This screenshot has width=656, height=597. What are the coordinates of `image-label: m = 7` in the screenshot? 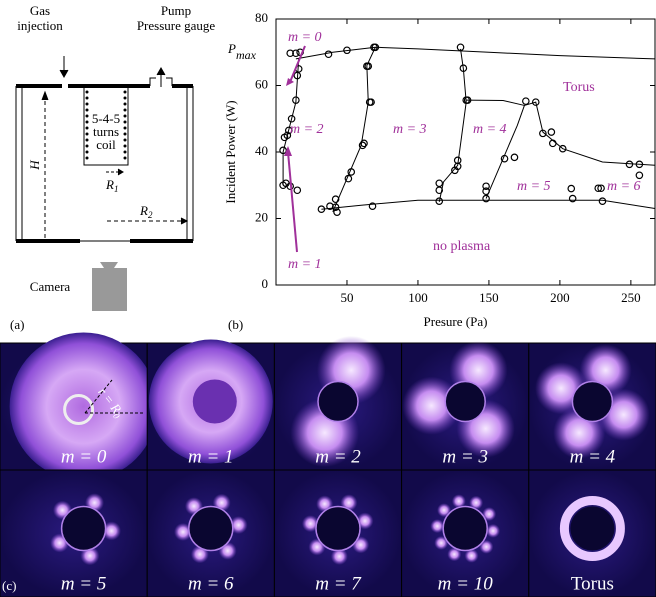 It's located at (338, 583).